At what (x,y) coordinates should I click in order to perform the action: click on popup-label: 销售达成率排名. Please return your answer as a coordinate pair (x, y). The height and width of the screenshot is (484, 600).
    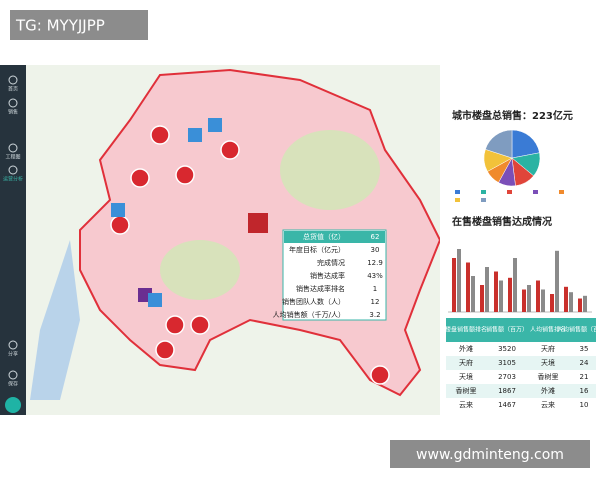
    Looking at the image, I should click on (320, 288).